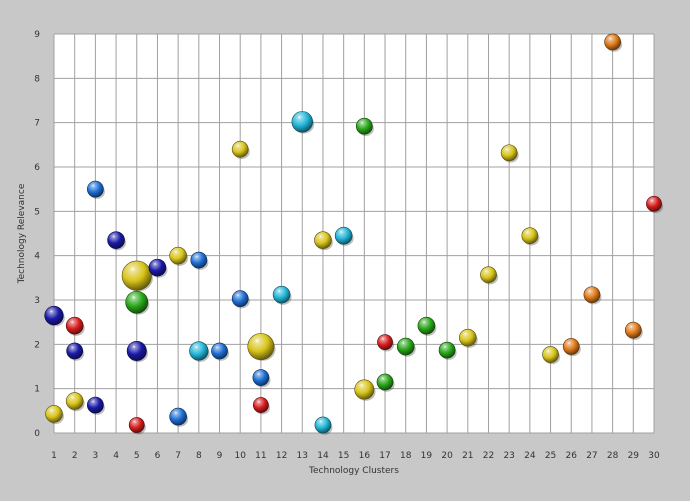 This screenshot has height=501, width=690. I want to click on x-tick-label: 28, so click(613, 456).